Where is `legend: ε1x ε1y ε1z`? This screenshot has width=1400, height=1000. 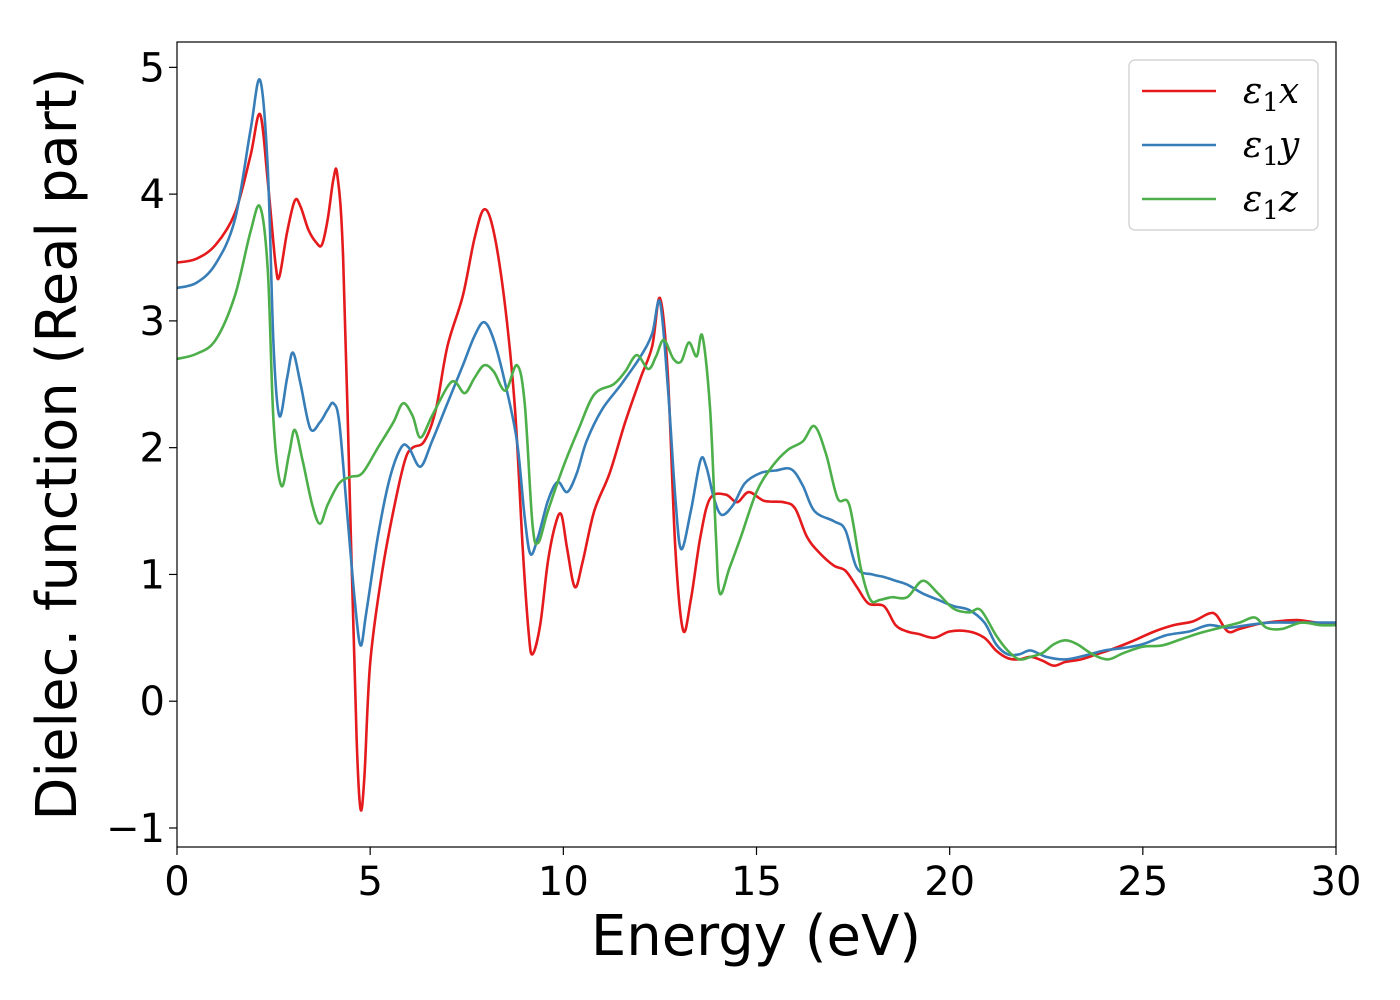
legend: ε1x ε1y ε1z is located at coordinates (1223, 145).